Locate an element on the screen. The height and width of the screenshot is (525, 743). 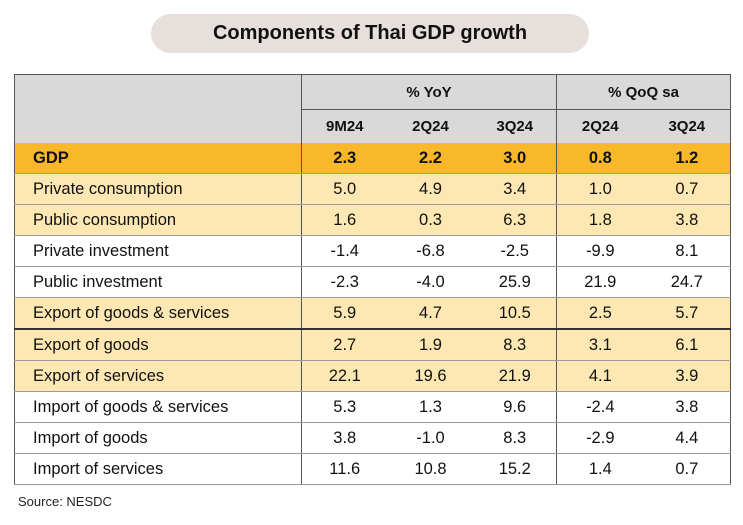
cell-value: 4.4 is located at coordinates (687, 438).